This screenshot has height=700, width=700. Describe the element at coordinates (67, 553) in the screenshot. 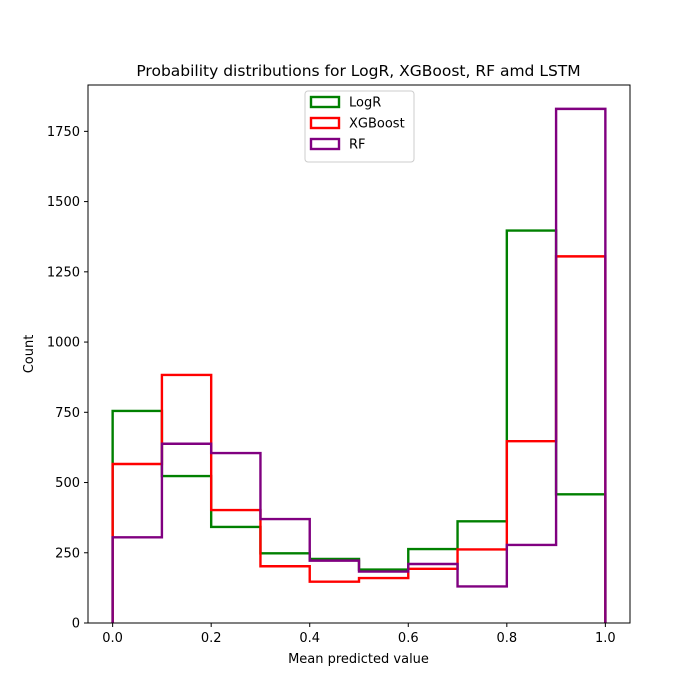

I see `y-tick-label: 250` at that location.